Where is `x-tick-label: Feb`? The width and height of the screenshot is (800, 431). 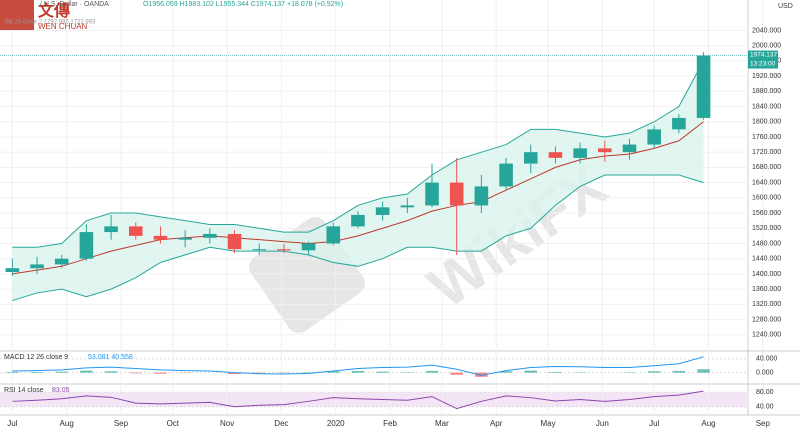
x-tick-label: Feb is located at coordinates (390, 423).